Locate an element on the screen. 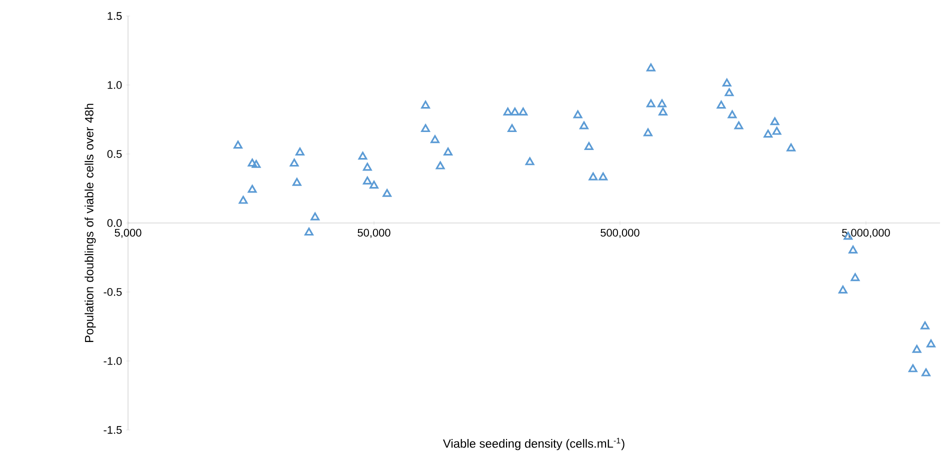  y-tick-label: 0.0 is located at coordinates (114, 223).